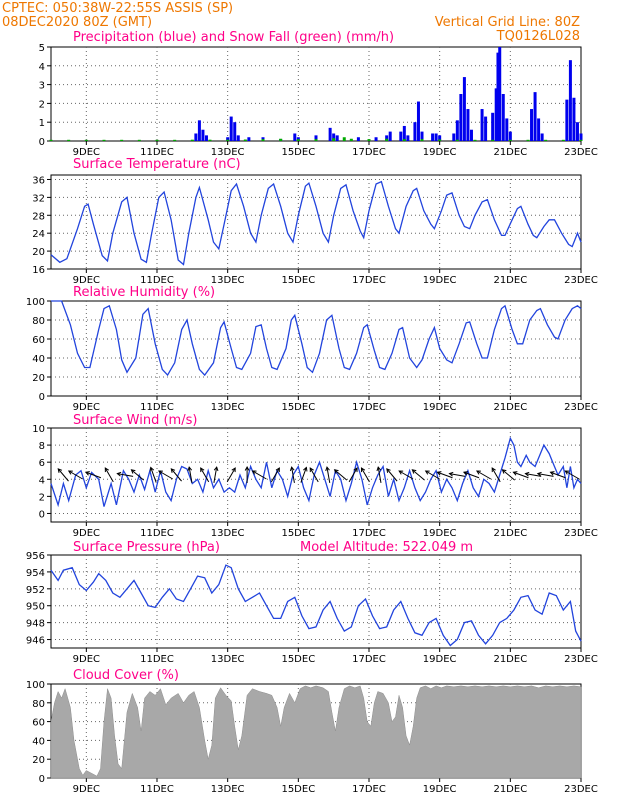 The height and width of the screenshot is (800, 618). I want to click on x-tick-label: 23DEC, so click(581, 789).